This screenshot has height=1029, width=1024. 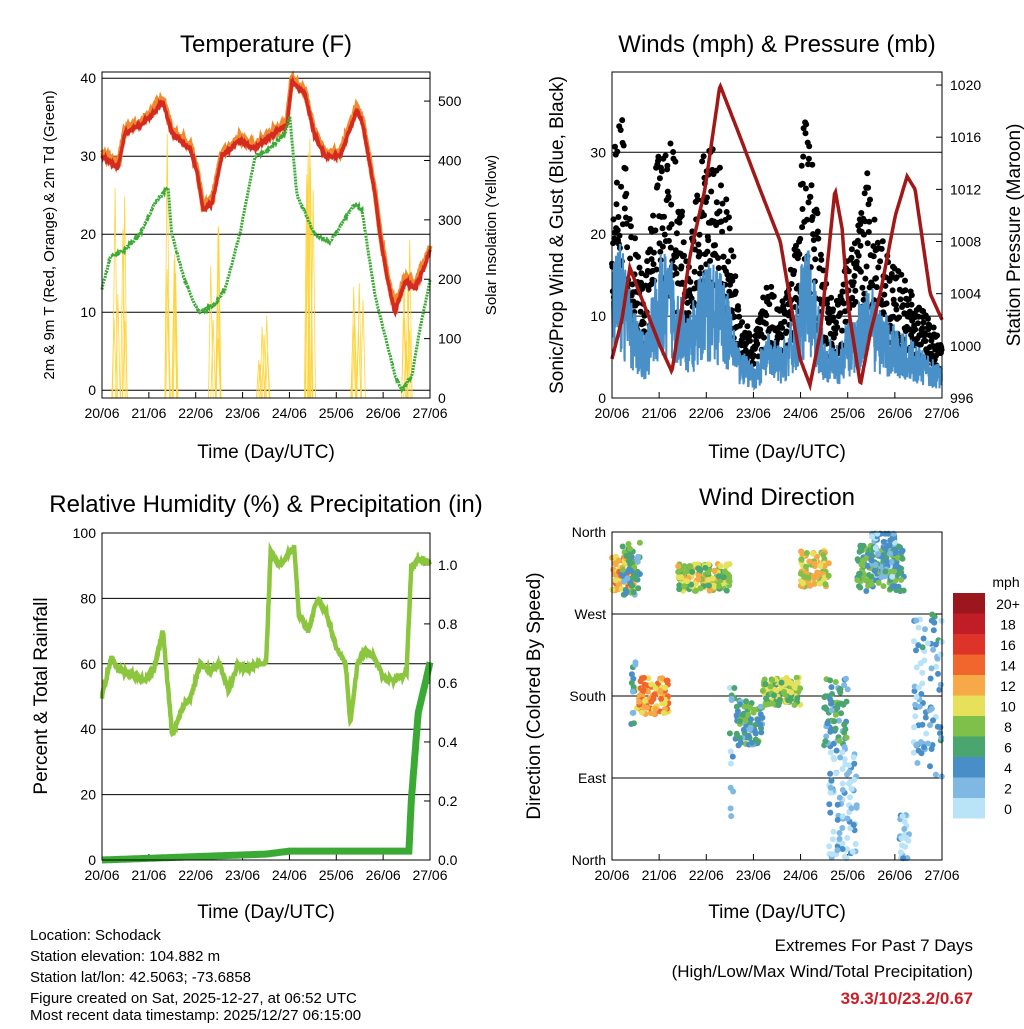 What do you see at coordinates (266, 912) in the screenshot?
I see `humidity-xlabel: Time (Day/UTC)` at bounding box center [266, 912].